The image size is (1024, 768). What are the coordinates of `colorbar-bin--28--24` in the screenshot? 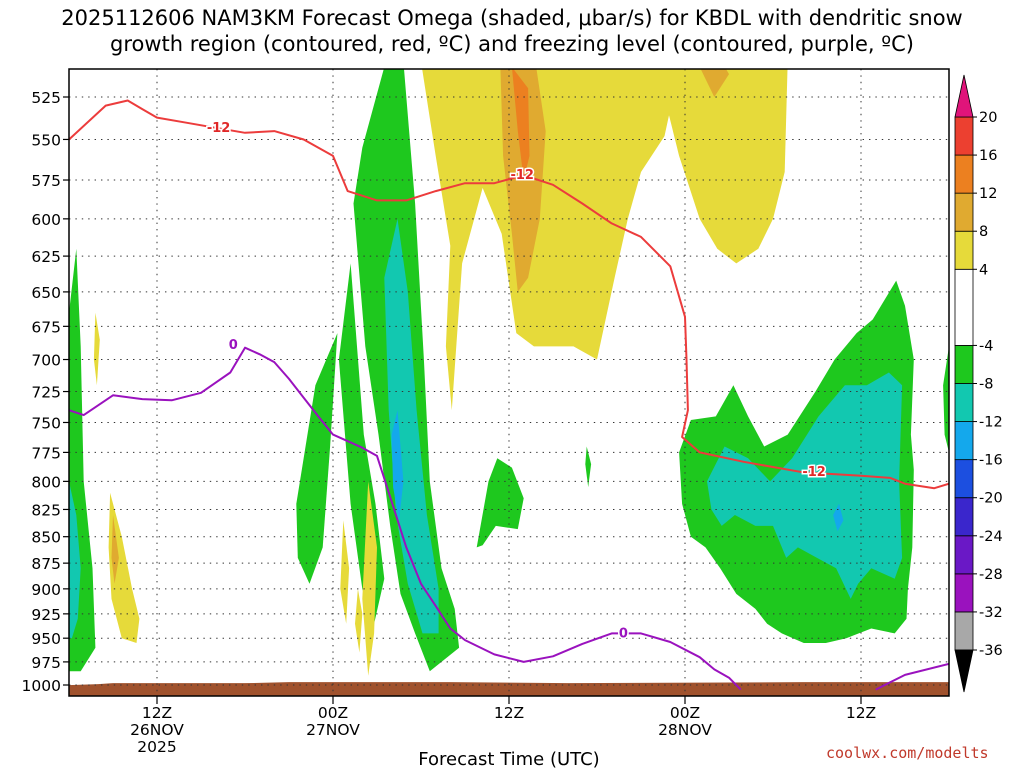 It's located at (964, 555).